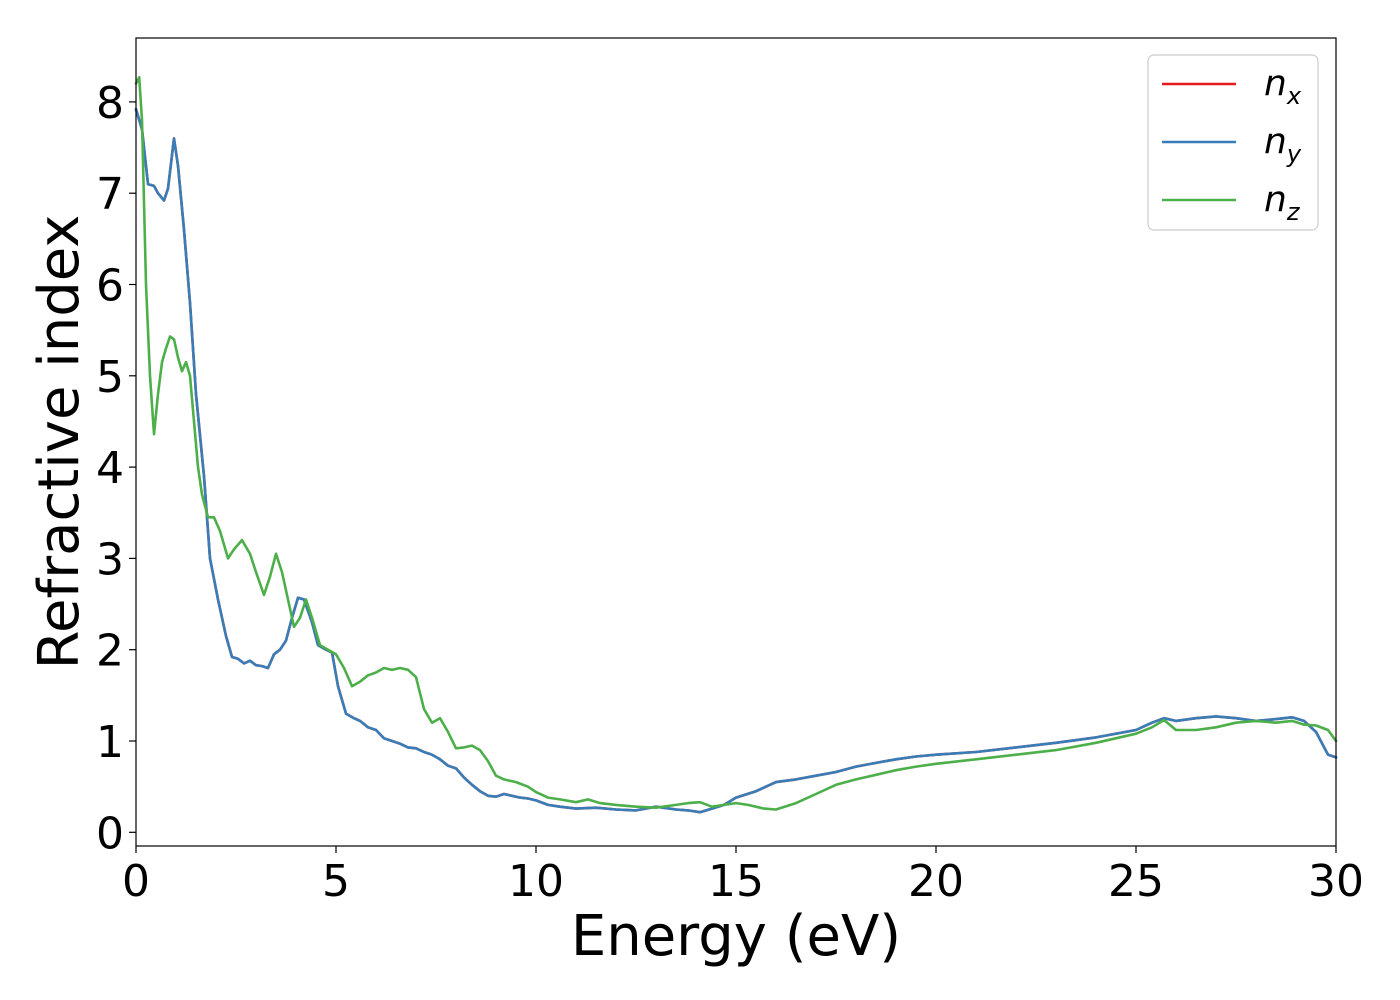  I want to click on y-tick-label: 8, so click(110, 103).